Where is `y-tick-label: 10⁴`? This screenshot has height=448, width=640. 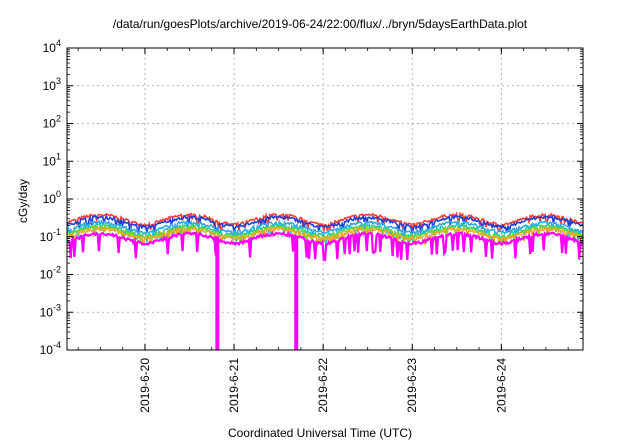 y-tick-label: 10⁴ is located at coordinates (52, 46).